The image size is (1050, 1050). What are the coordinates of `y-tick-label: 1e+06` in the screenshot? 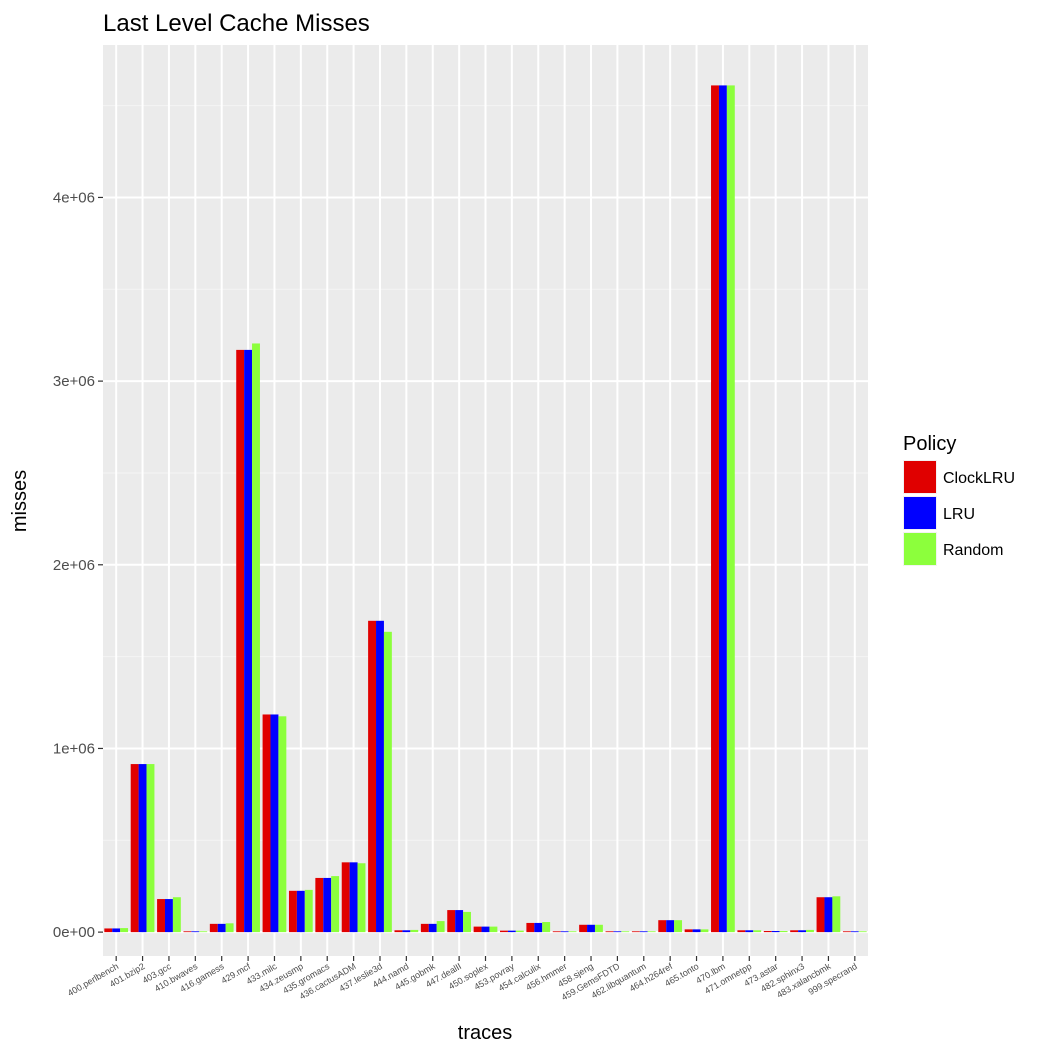 It's located at (74, 748).